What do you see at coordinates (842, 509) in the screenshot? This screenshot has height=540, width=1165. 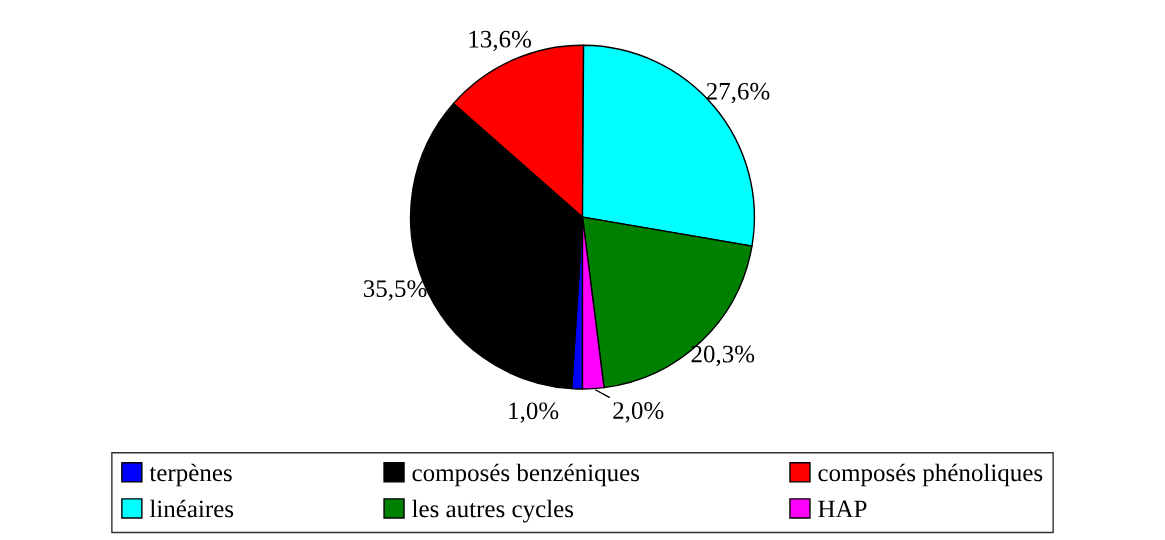 I see `legend-label: HAP` at bounding box center [842, 509].